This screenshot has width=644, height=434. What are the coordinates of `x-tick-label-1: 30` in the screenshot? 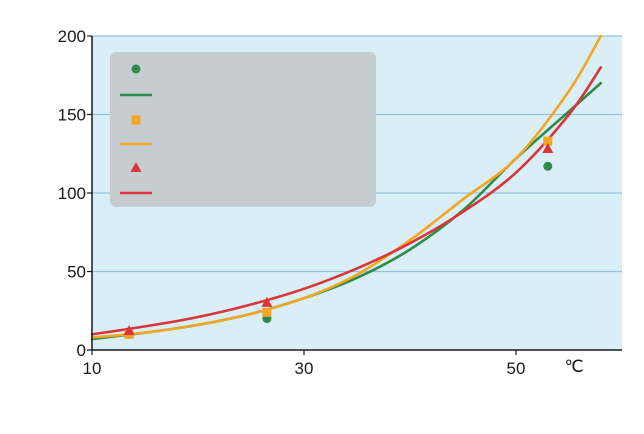 It's located at (304, 368).